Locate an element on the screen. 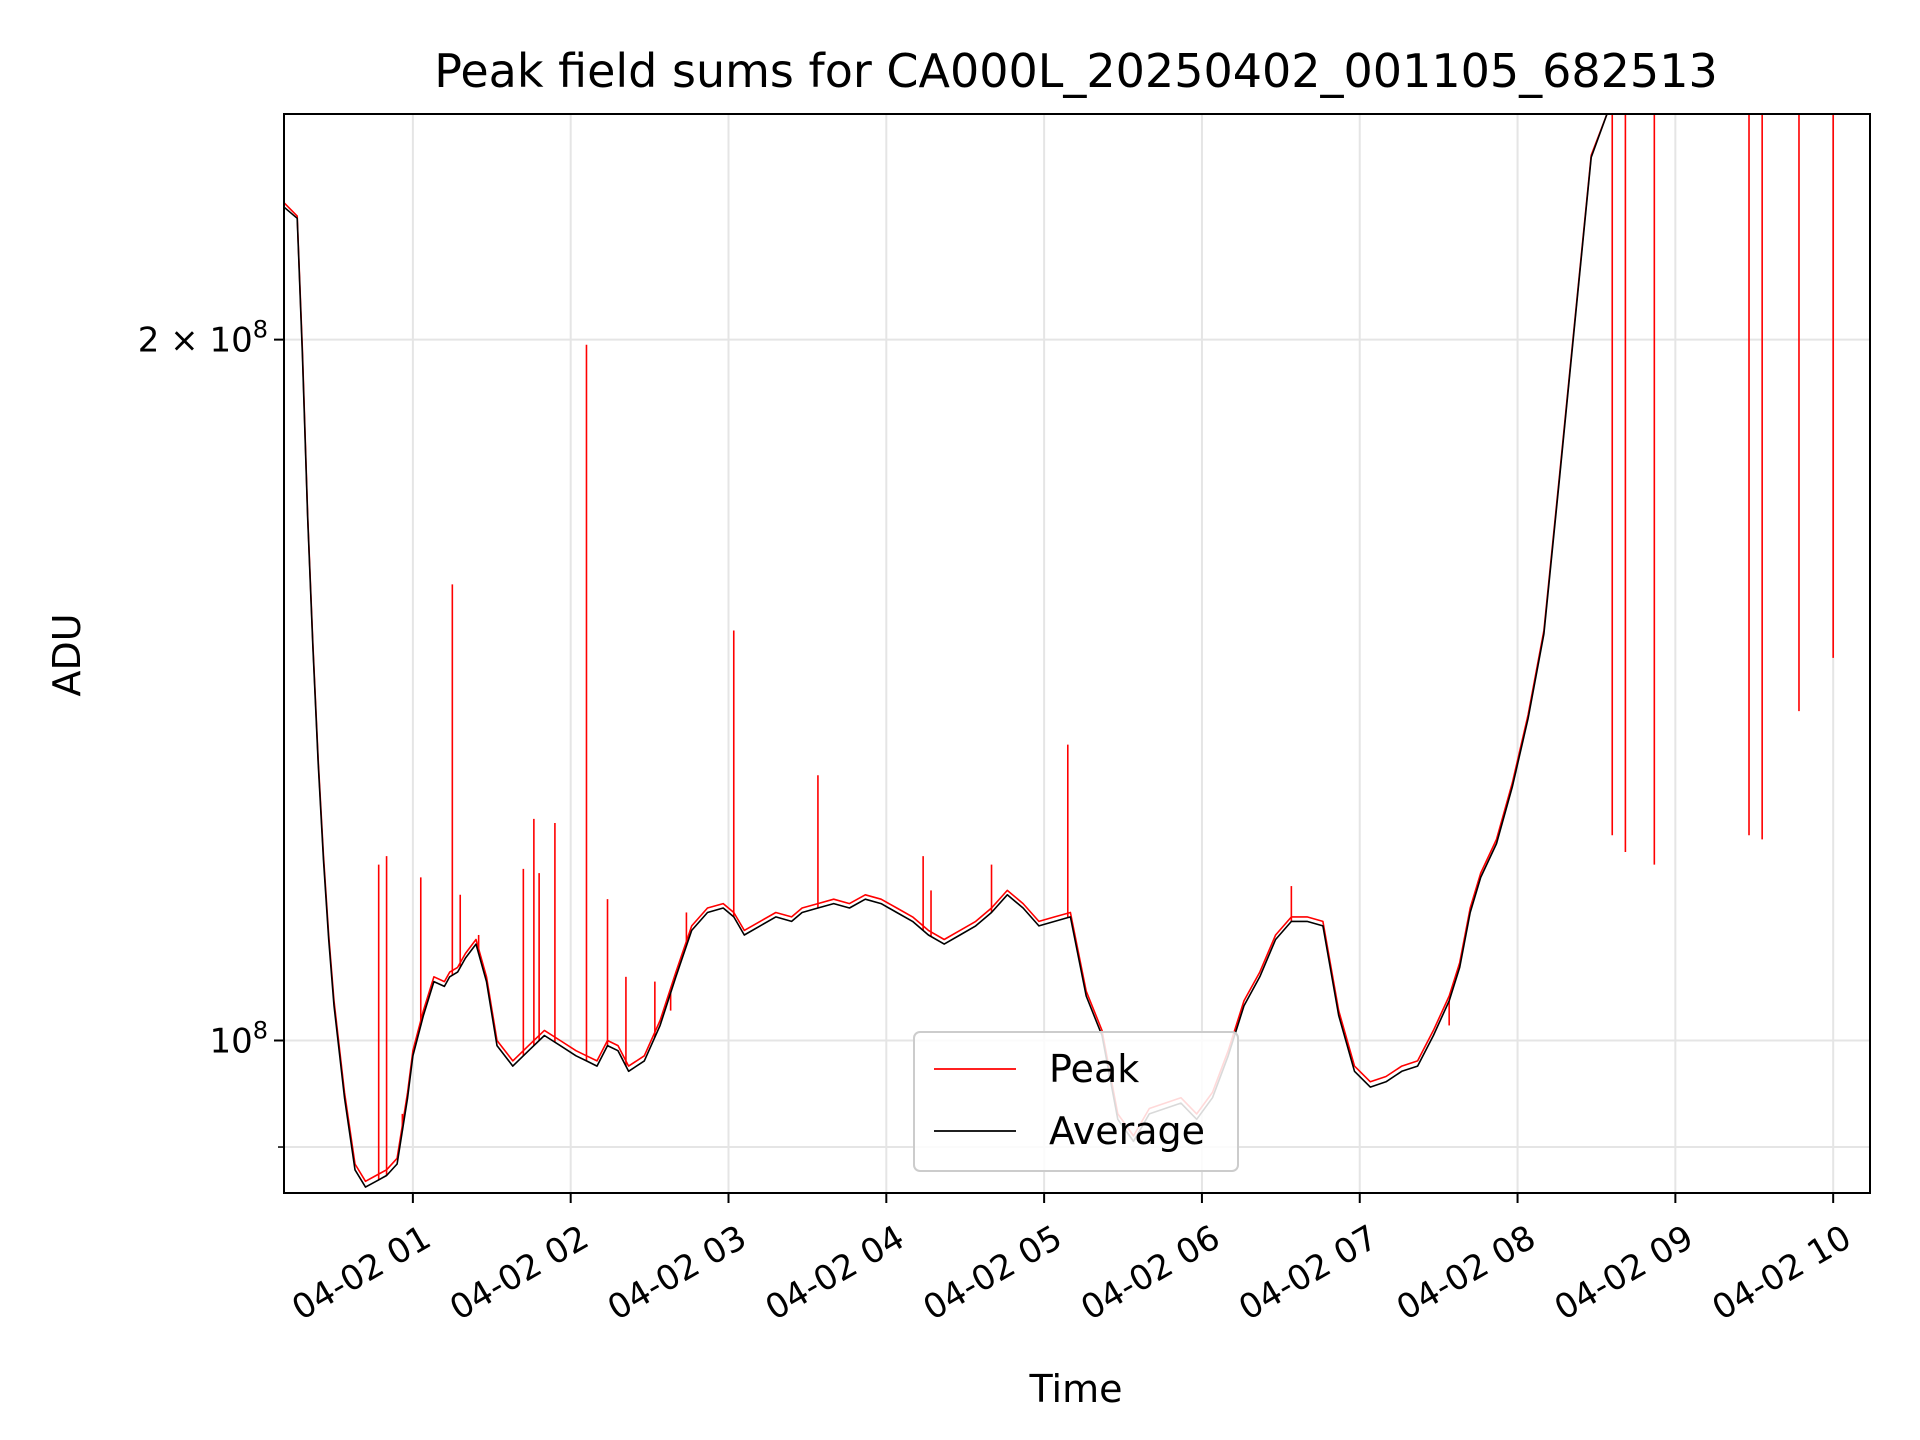 The height and width of the screenshot is (1440, 1920). legend-box is located at coordinates (1076, 1101).